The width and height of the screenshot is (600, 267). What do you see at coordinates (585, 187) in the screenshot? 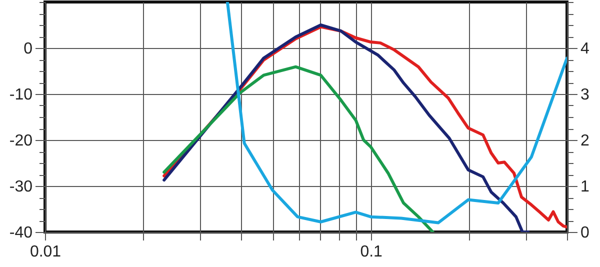
I see `y2-tick-label: 1` at bounding box center [585, 187].